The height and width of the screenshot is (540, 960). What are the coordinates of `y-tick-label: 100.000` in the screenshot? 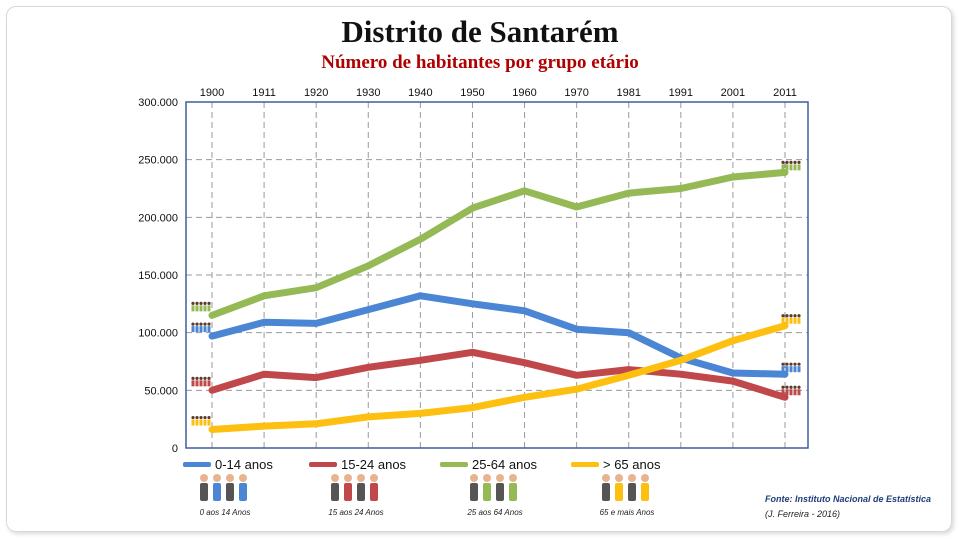 It's located at (158, 334).